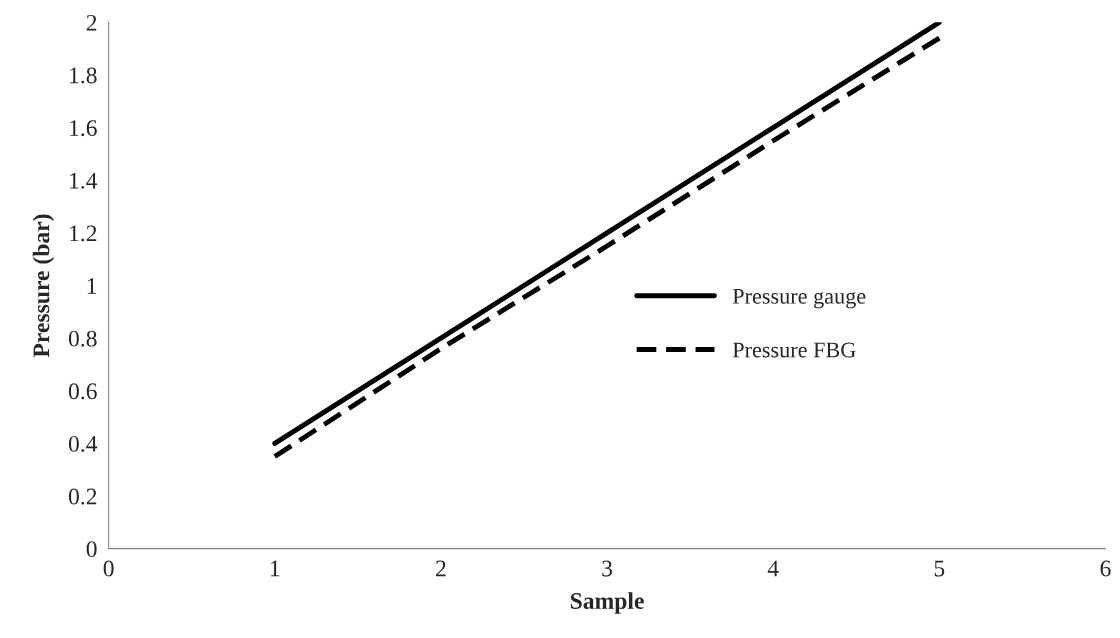 Image resolution: width=1120 pixels, height=638 pixels. What do you see at coordinates (441, 568) in the screenshot?
I see `x-tick-label: 2` at bounding box center [441, 568].